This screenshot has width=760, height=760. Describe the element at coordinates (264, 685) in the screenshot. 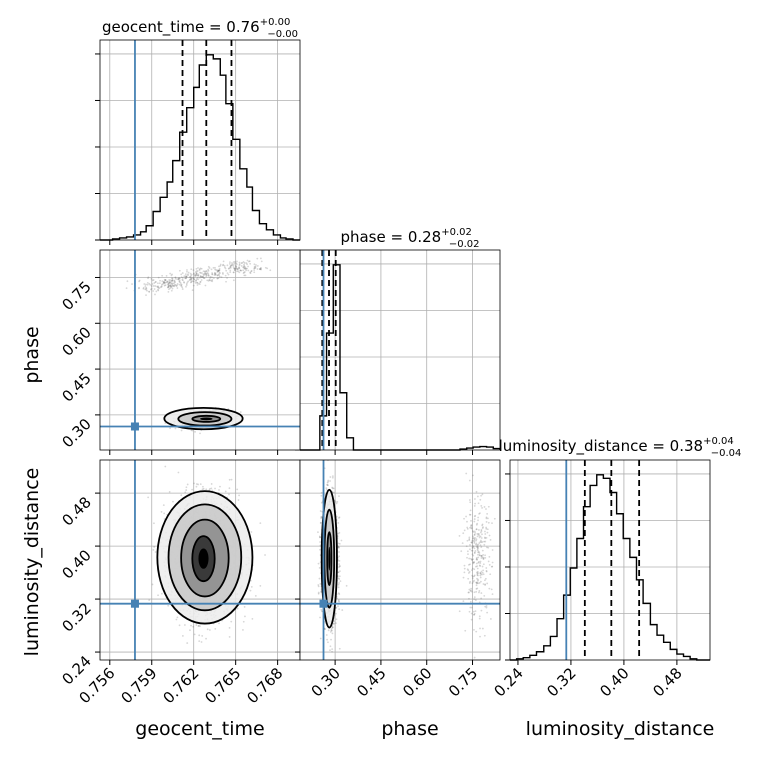

I see `x-tick-label-geocent-time: 0.768` at that location.